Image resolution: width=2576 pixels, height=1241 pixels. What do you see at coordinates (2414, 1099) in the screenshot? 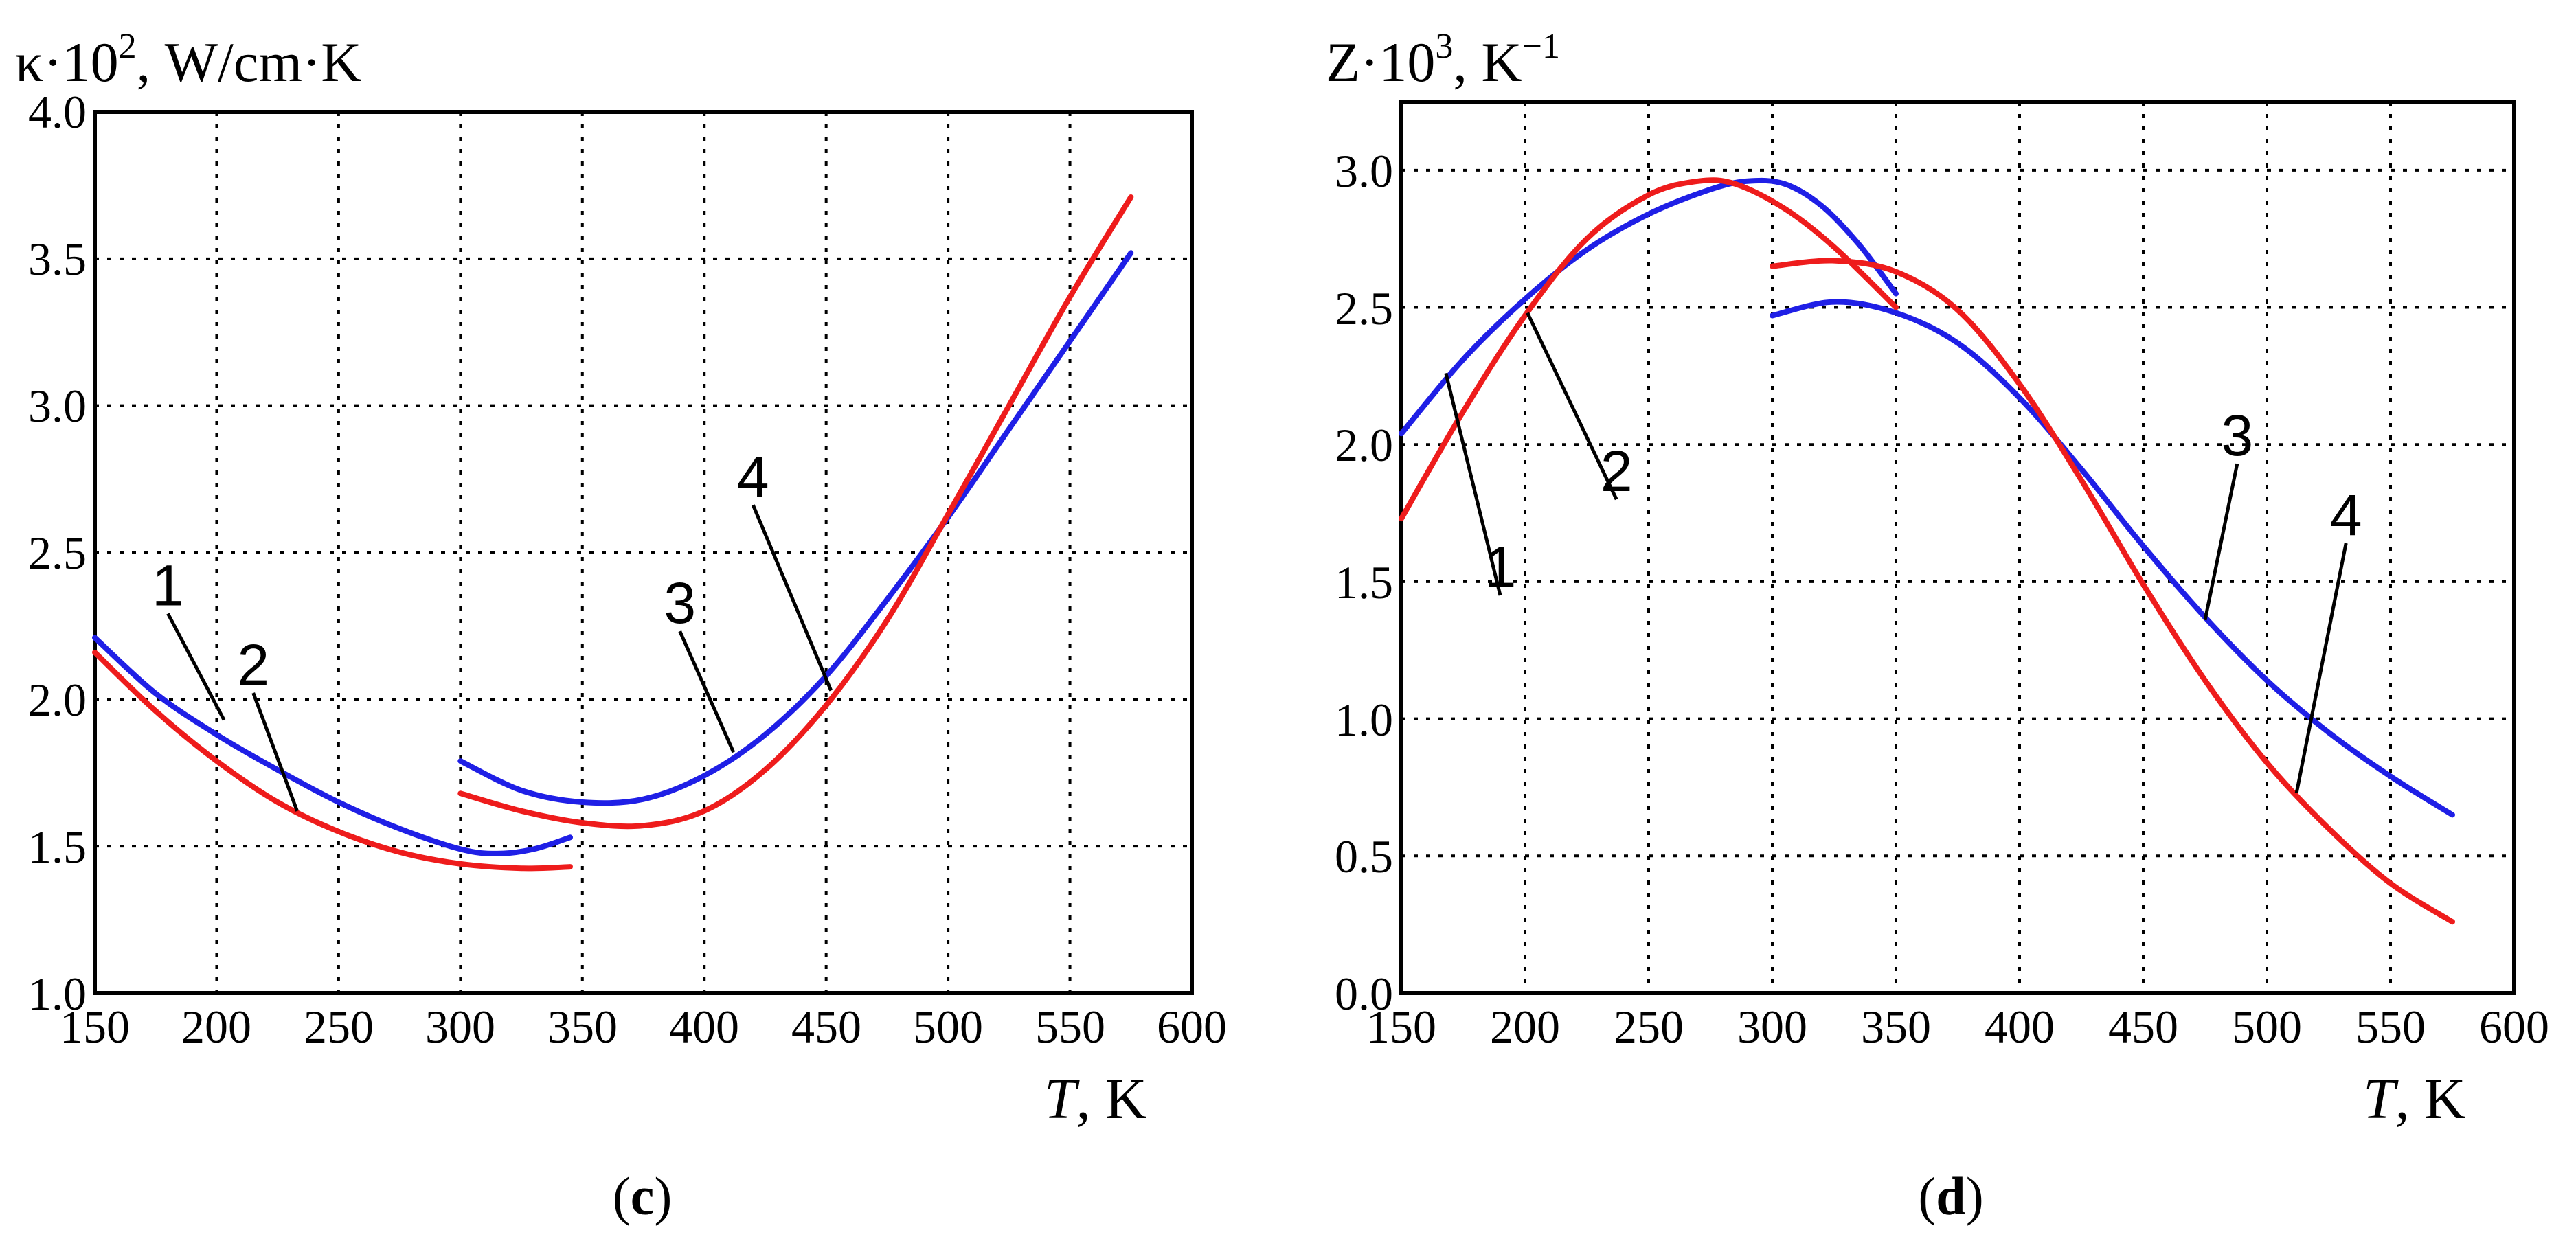
I see `panel-d-xlabel: T, K` at bounding box center [2414, 1099].